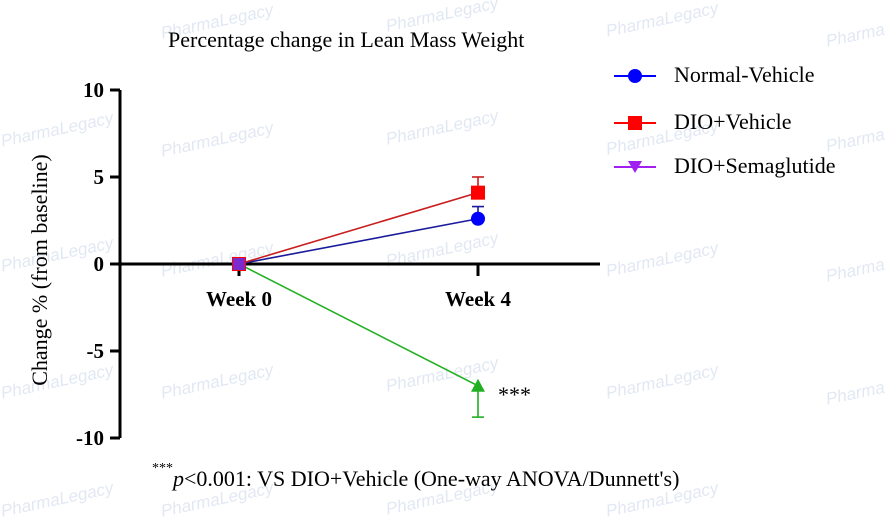 The width and height of the screenshot is (885, 527). Describe the element at coordinates (239, 264) in the screenshot. I see `data-point-overlap` at that location.